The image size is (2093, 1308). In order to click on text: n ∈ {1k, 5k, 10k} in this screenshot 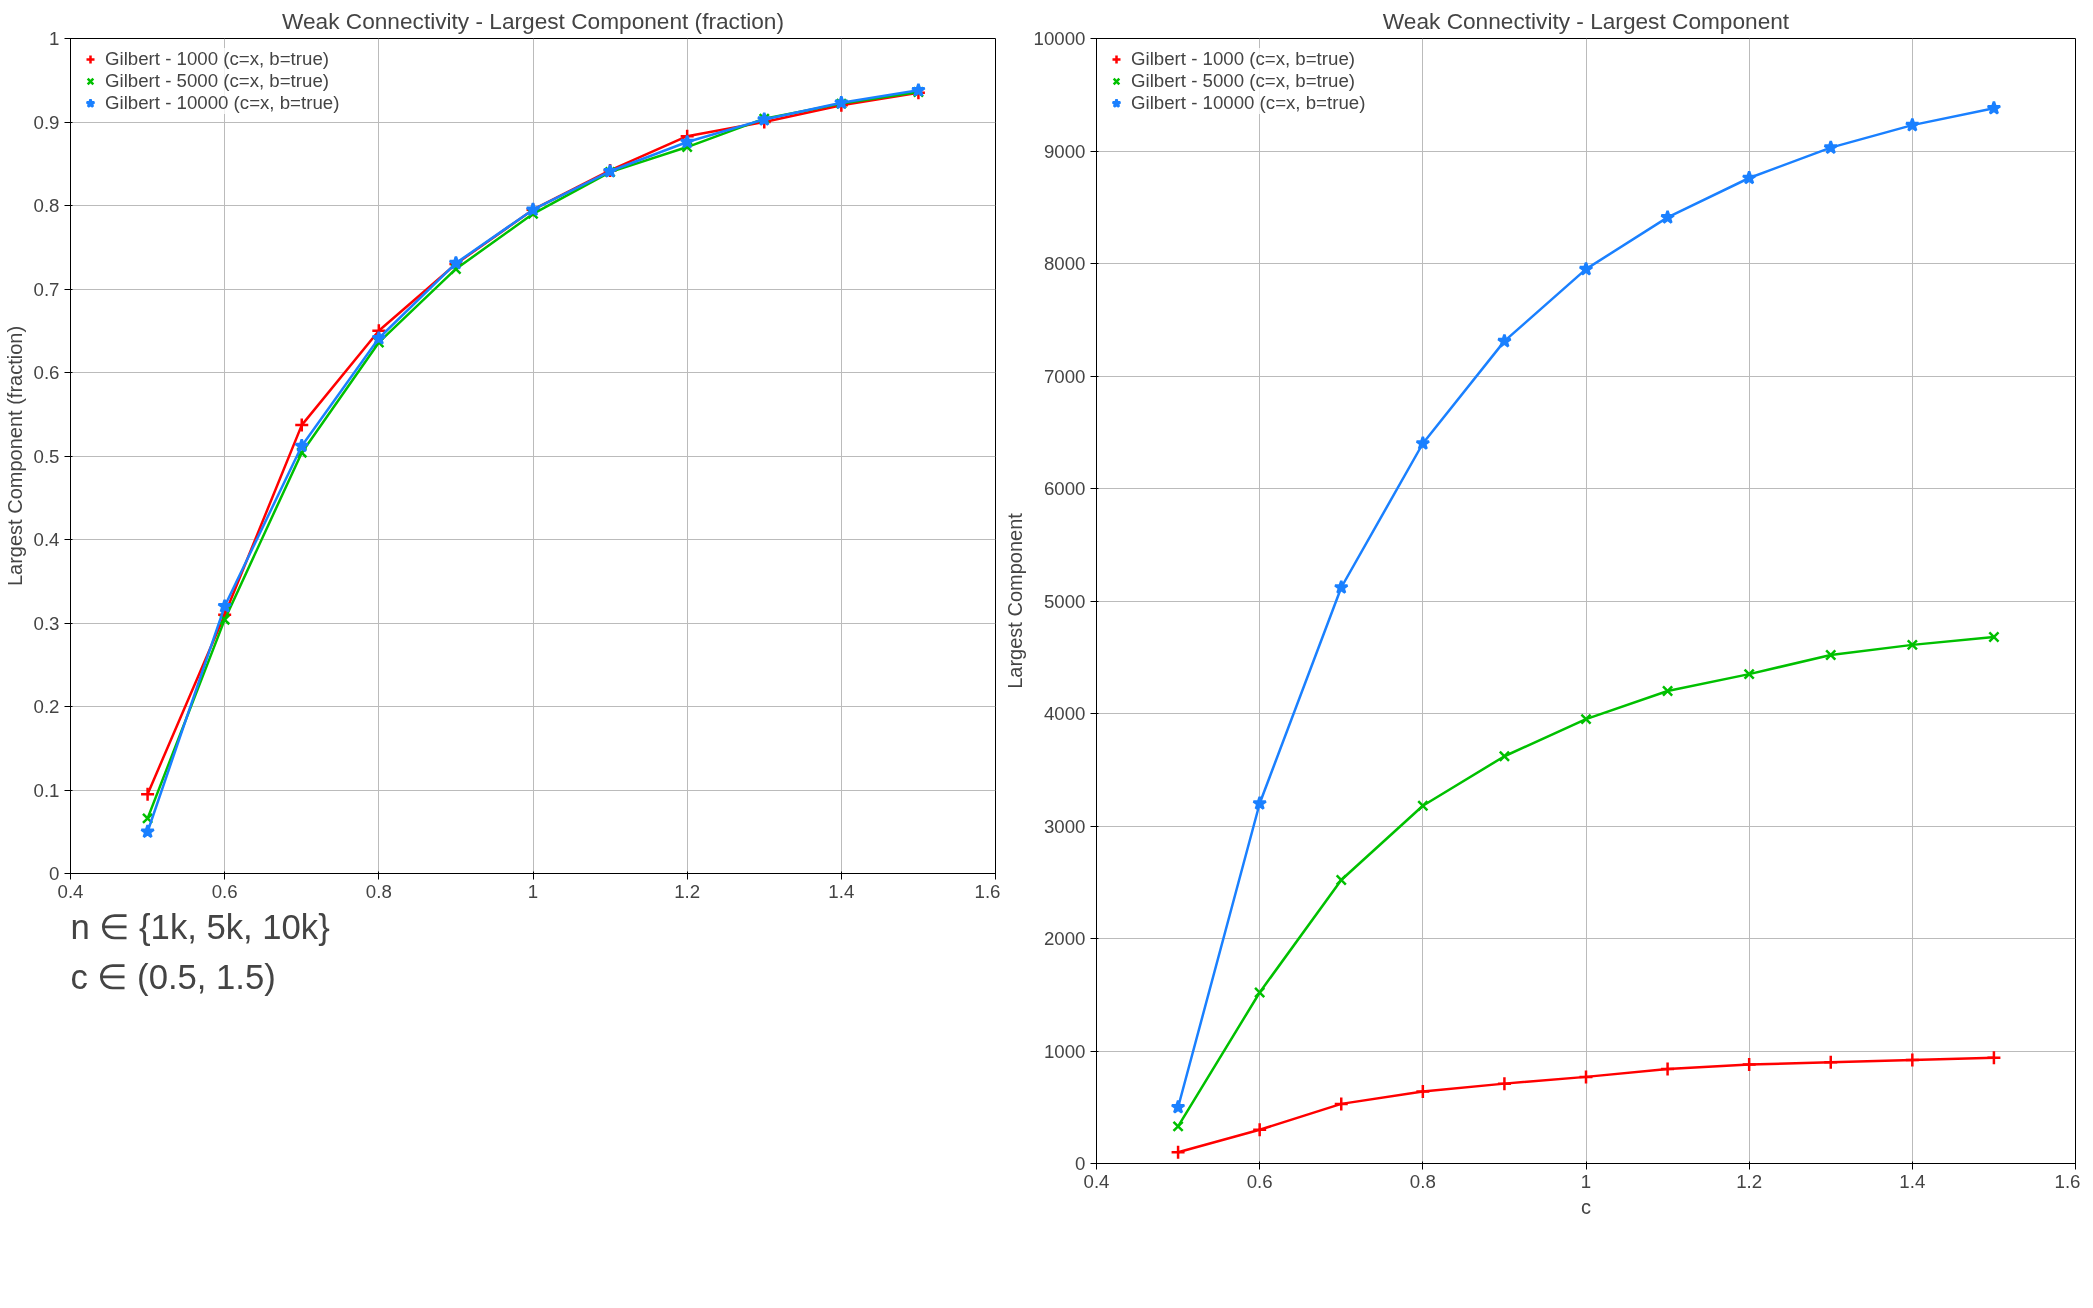, I will do `click(200, 926)`.